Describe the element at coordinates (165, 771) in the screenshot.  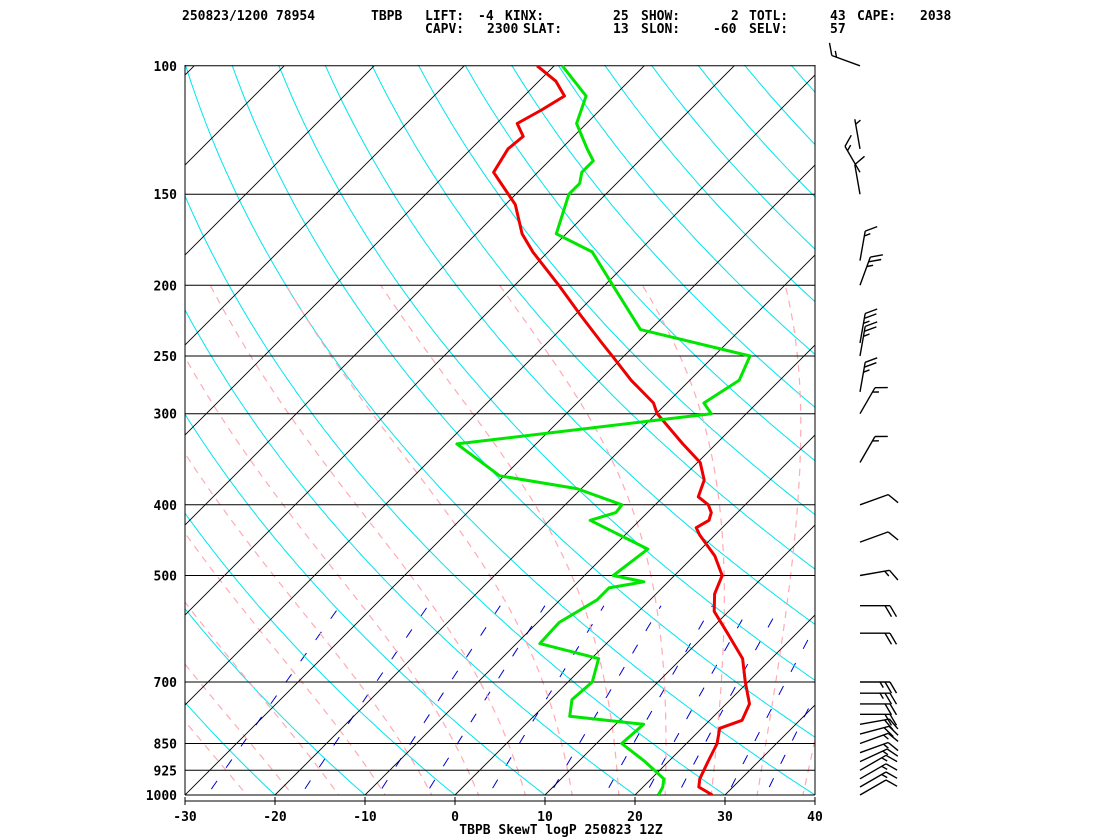
I see `pressure-tick-label: 925` at that location.